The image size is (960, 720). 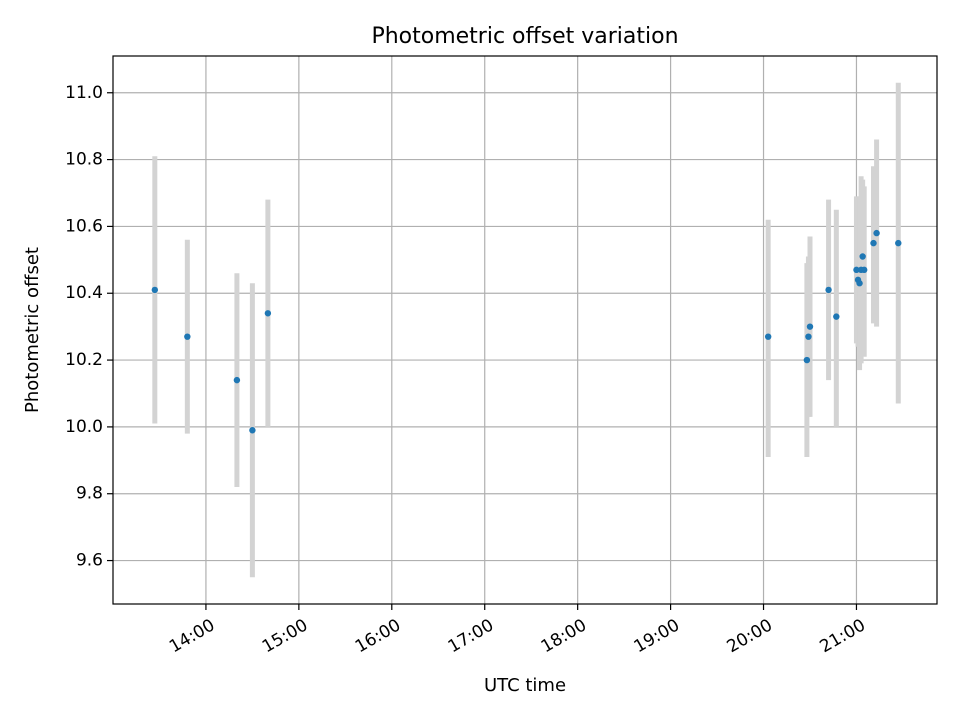 I want to click on y-axis-label: Photometric offset, so click(x=32, y=330).